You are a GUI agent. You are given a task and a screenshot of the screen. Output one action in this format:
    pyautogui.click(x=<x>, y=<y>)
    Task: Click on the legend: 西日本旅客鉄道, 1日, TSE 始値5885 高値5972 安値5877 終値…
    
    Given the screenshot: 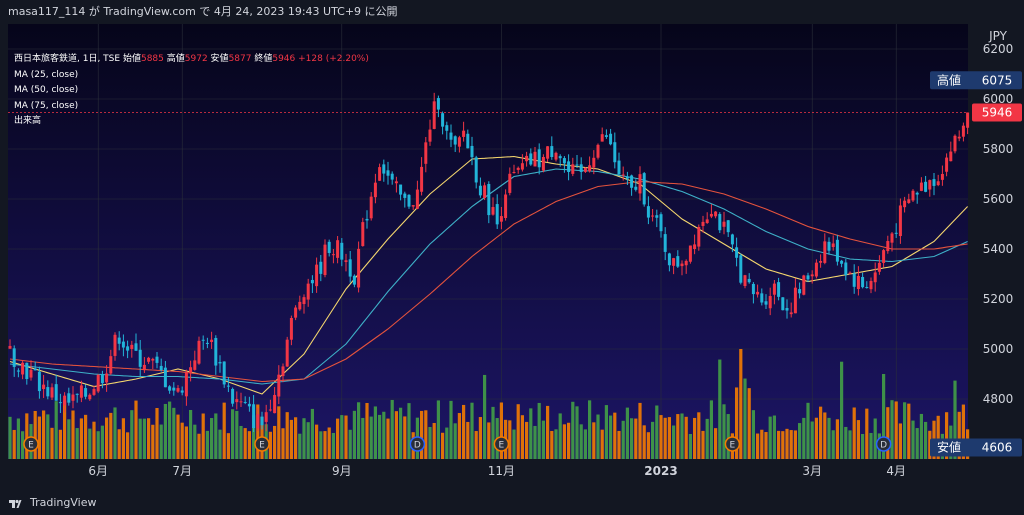 What is the action you would take?
    pyautogui.click(x=191, y=91)
    